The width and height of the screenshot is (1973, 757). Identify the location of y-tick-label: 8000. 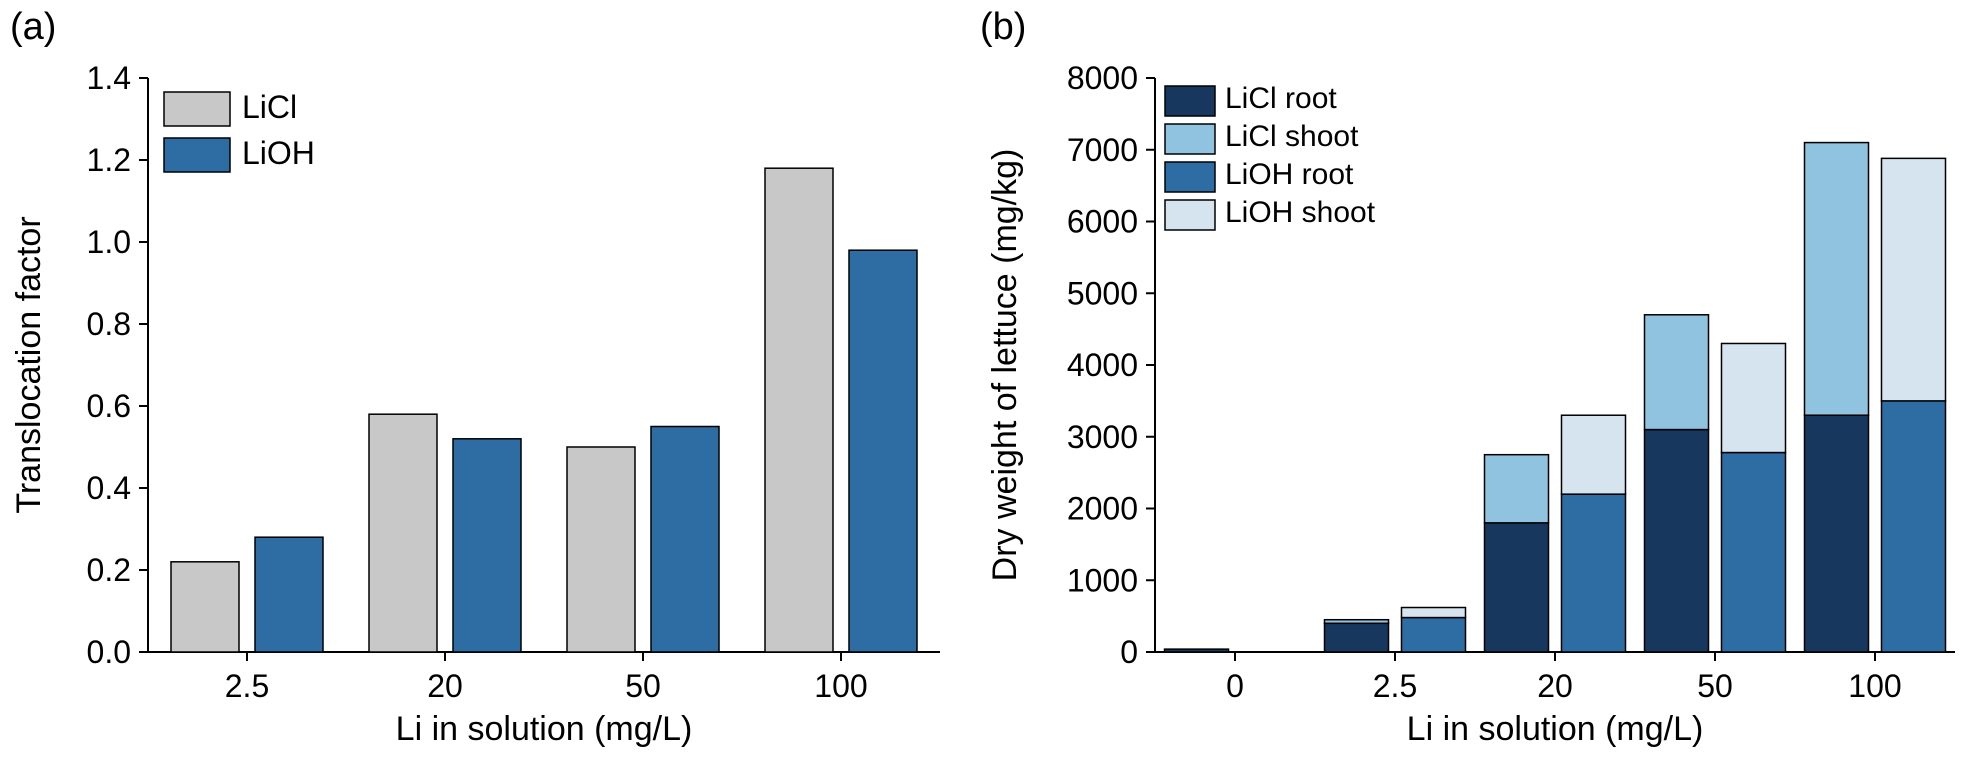
(1102, 78).